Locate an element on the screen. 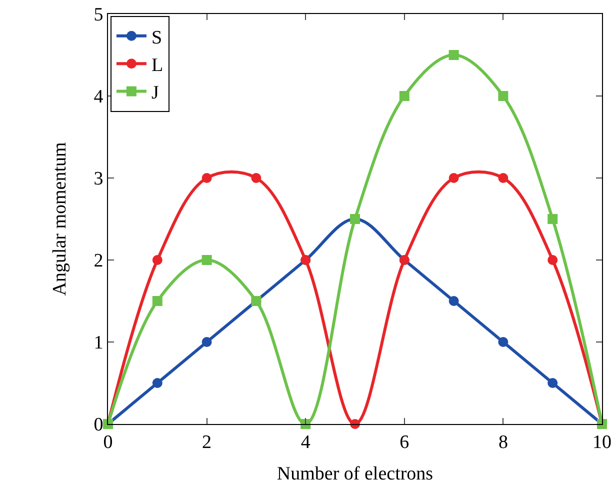  y-tick-label: 3 is located at coordinates (99, 179).